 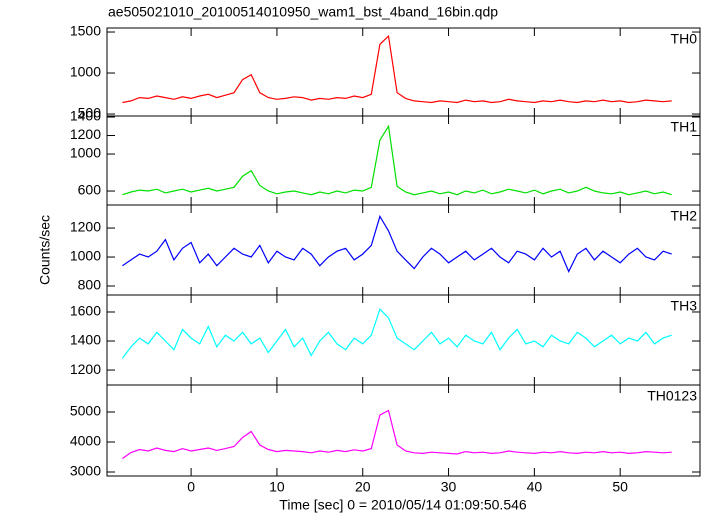 I want to click on x-tick-label: 10, so click(x=277, y=487).